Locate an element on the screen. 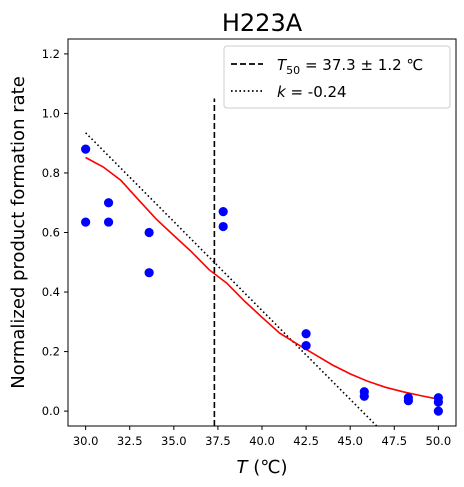 This screenshot has height=487, width=464. y-axis-label: Normalized product formation rate is located at coordinates (18, 232).